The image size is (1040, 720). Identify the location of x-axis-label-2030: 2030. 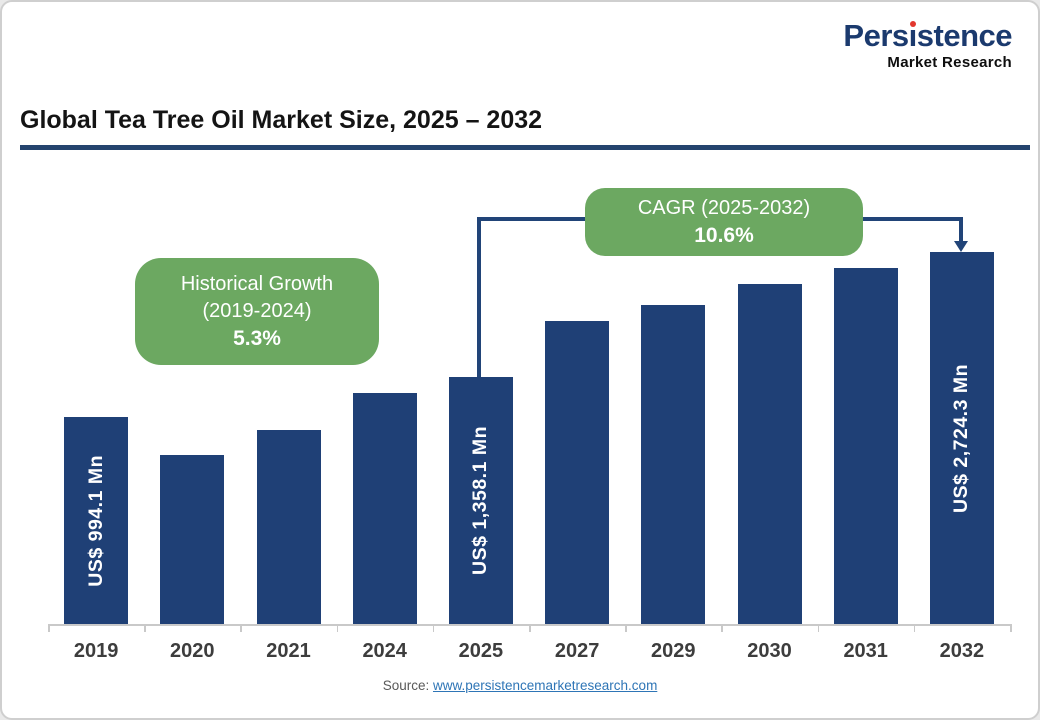
(769, 651).